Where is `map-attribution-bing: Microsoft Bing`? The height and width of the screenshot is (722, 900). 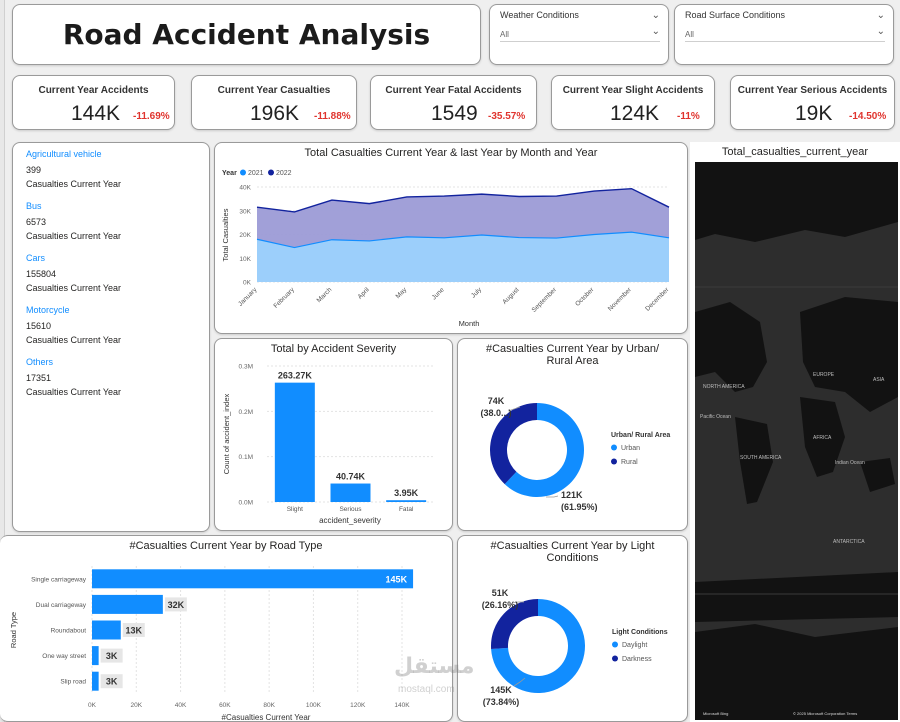 map-attribution-bing: Microsoft Bing is located at coordinates (716, 713).